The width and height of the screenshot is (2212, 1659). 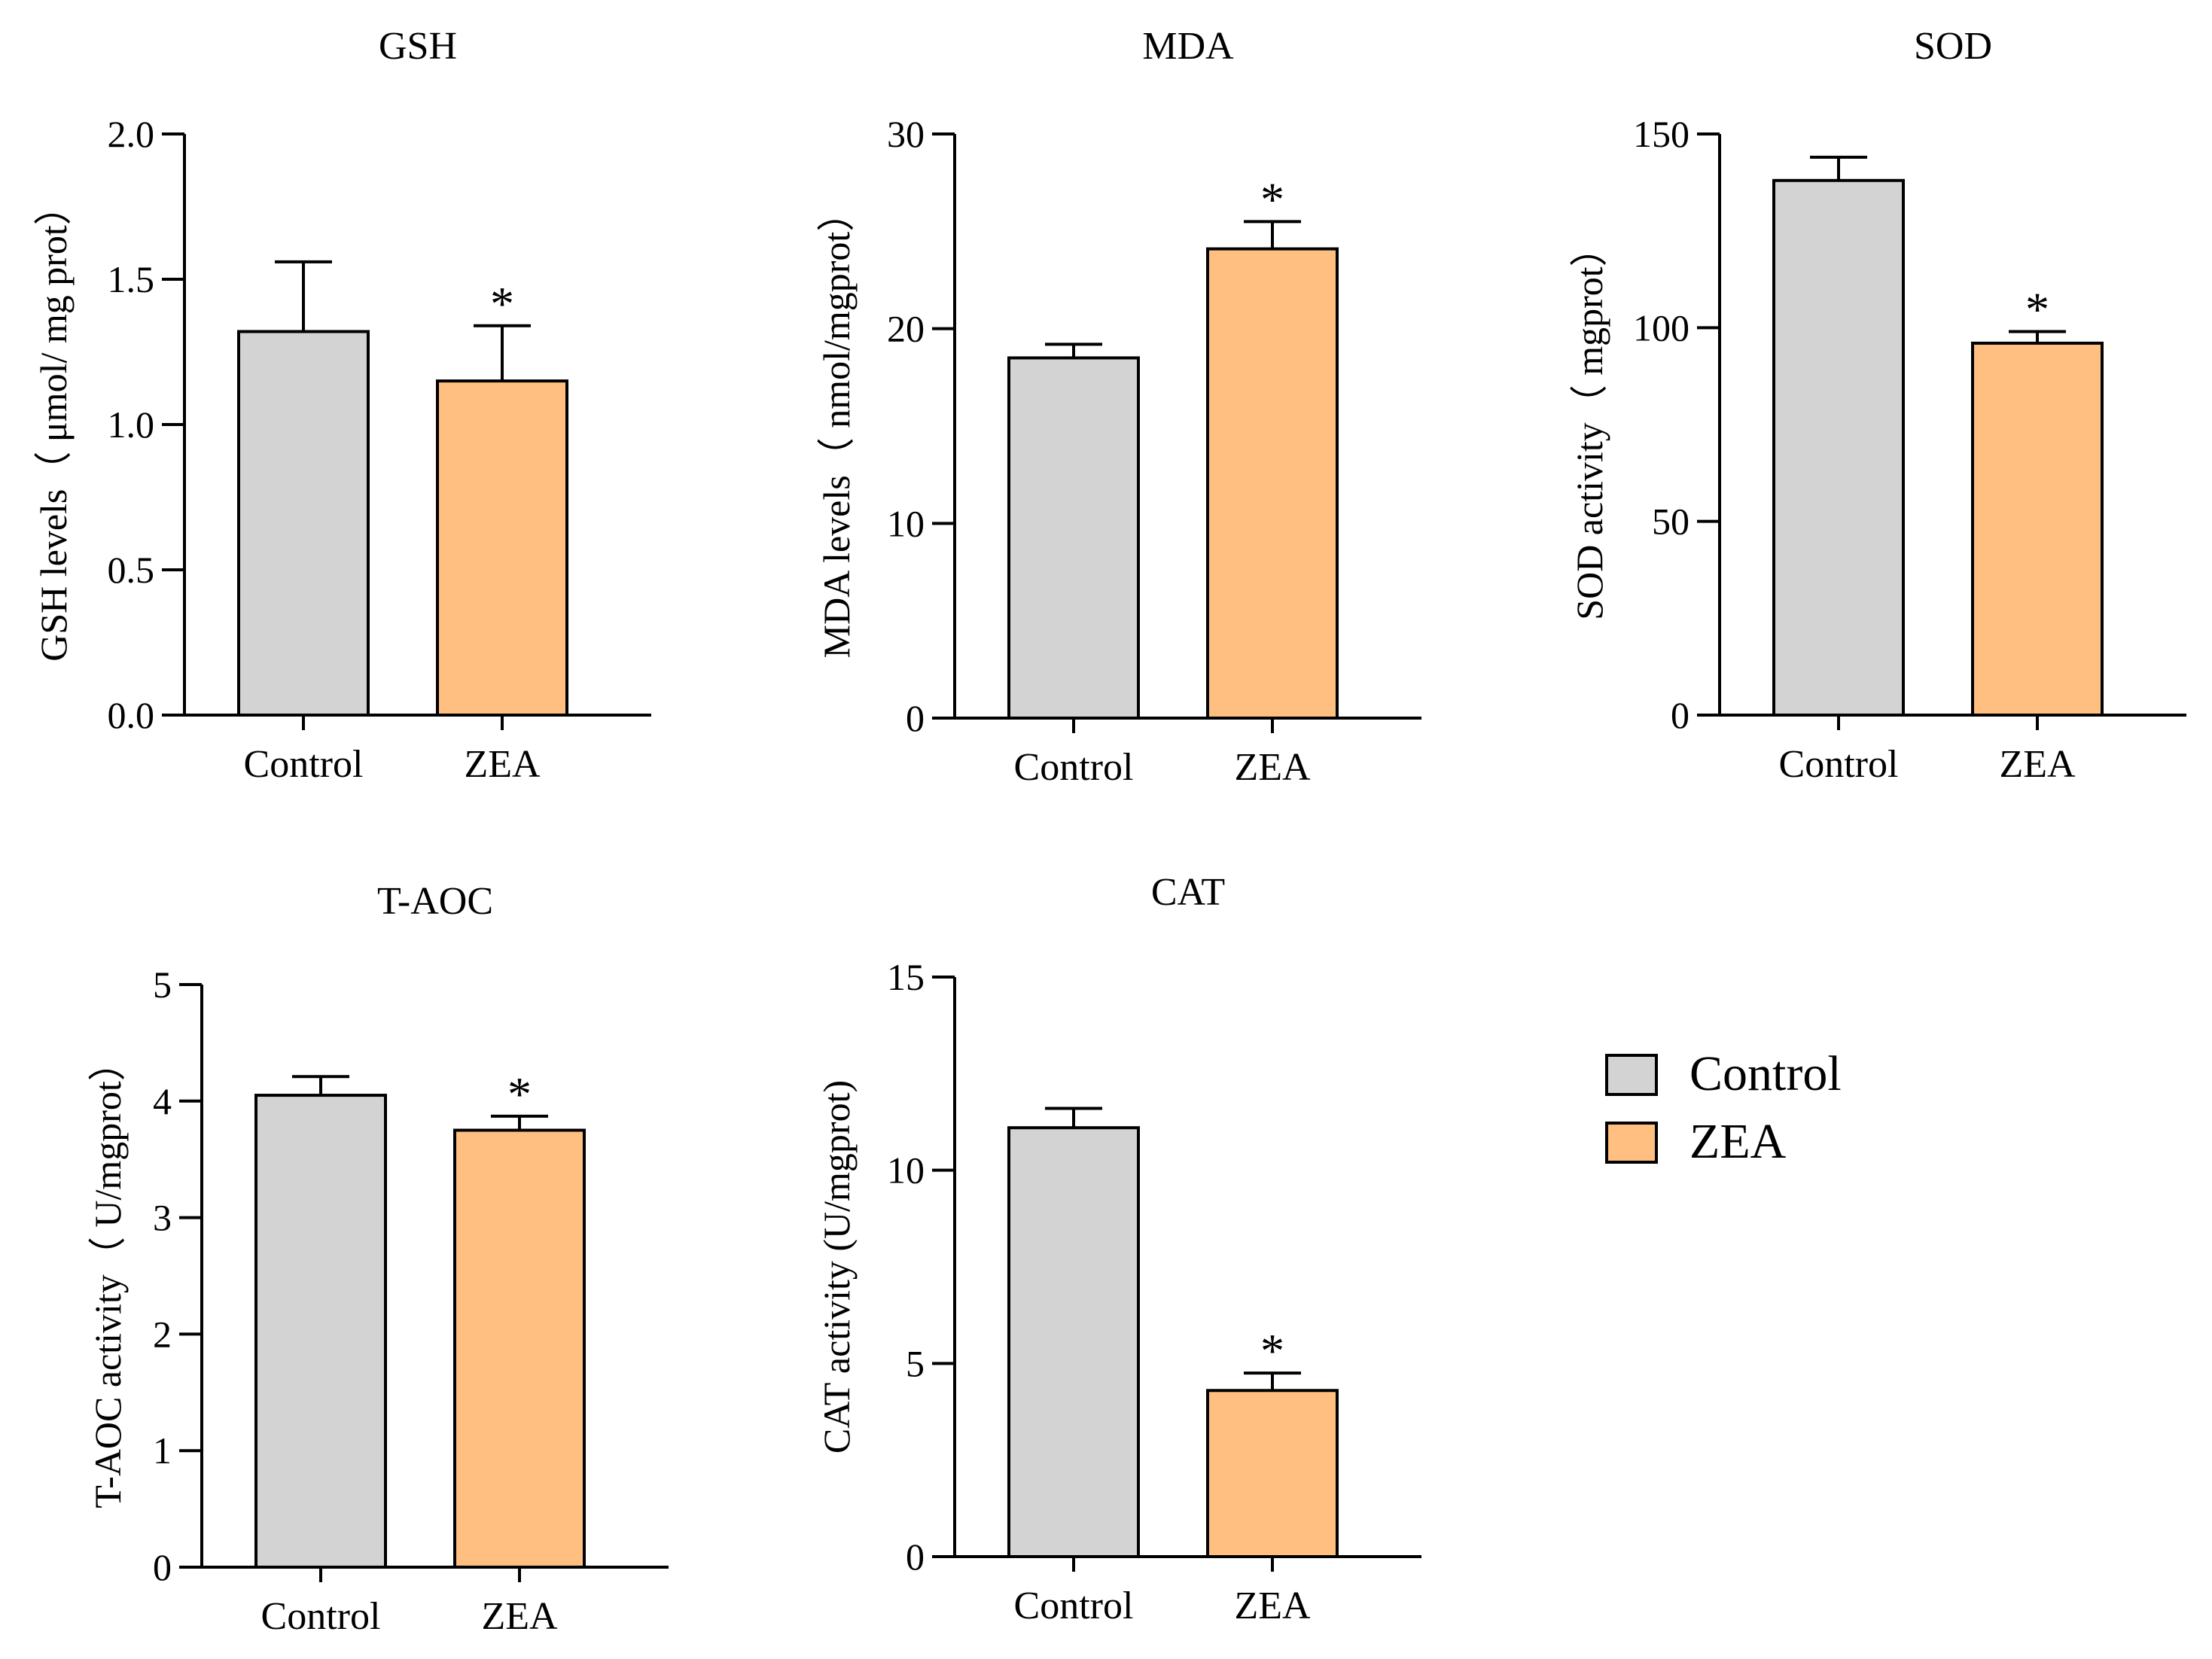 What do you see at coordinates (837, 426) in the screenshot?
I see `y-axis-label: MDA levels（ nmol/mgprot）` at bounding box center [837, 426].